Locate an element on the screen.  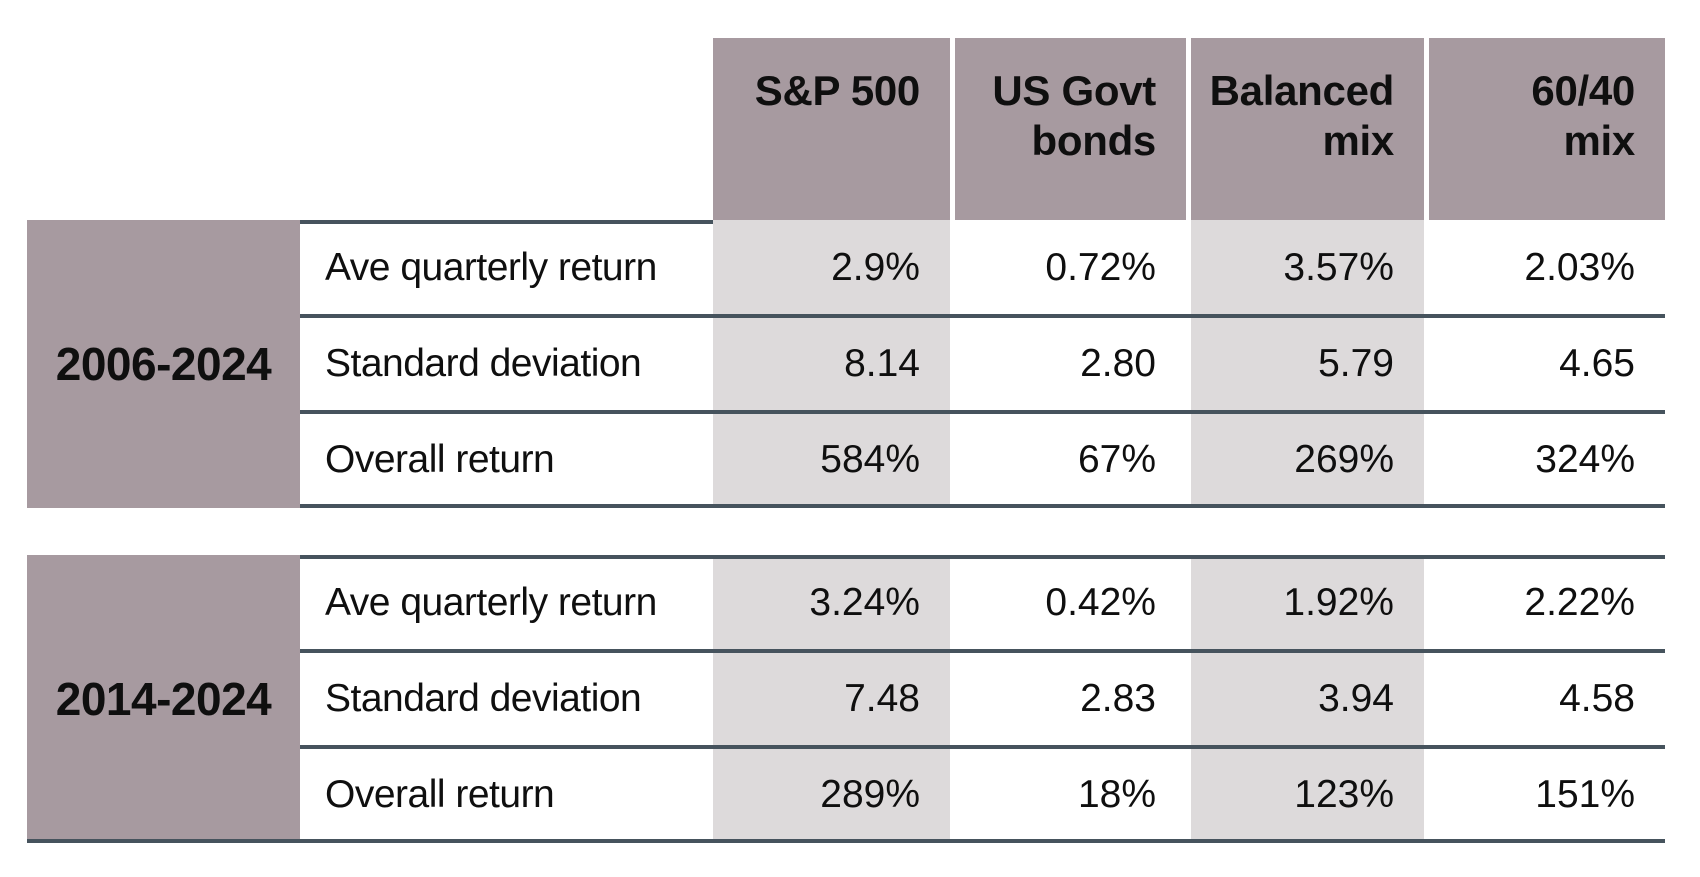
table-row: Overall return 584% 67% 269% 324% is located at coordinates (982, 460).